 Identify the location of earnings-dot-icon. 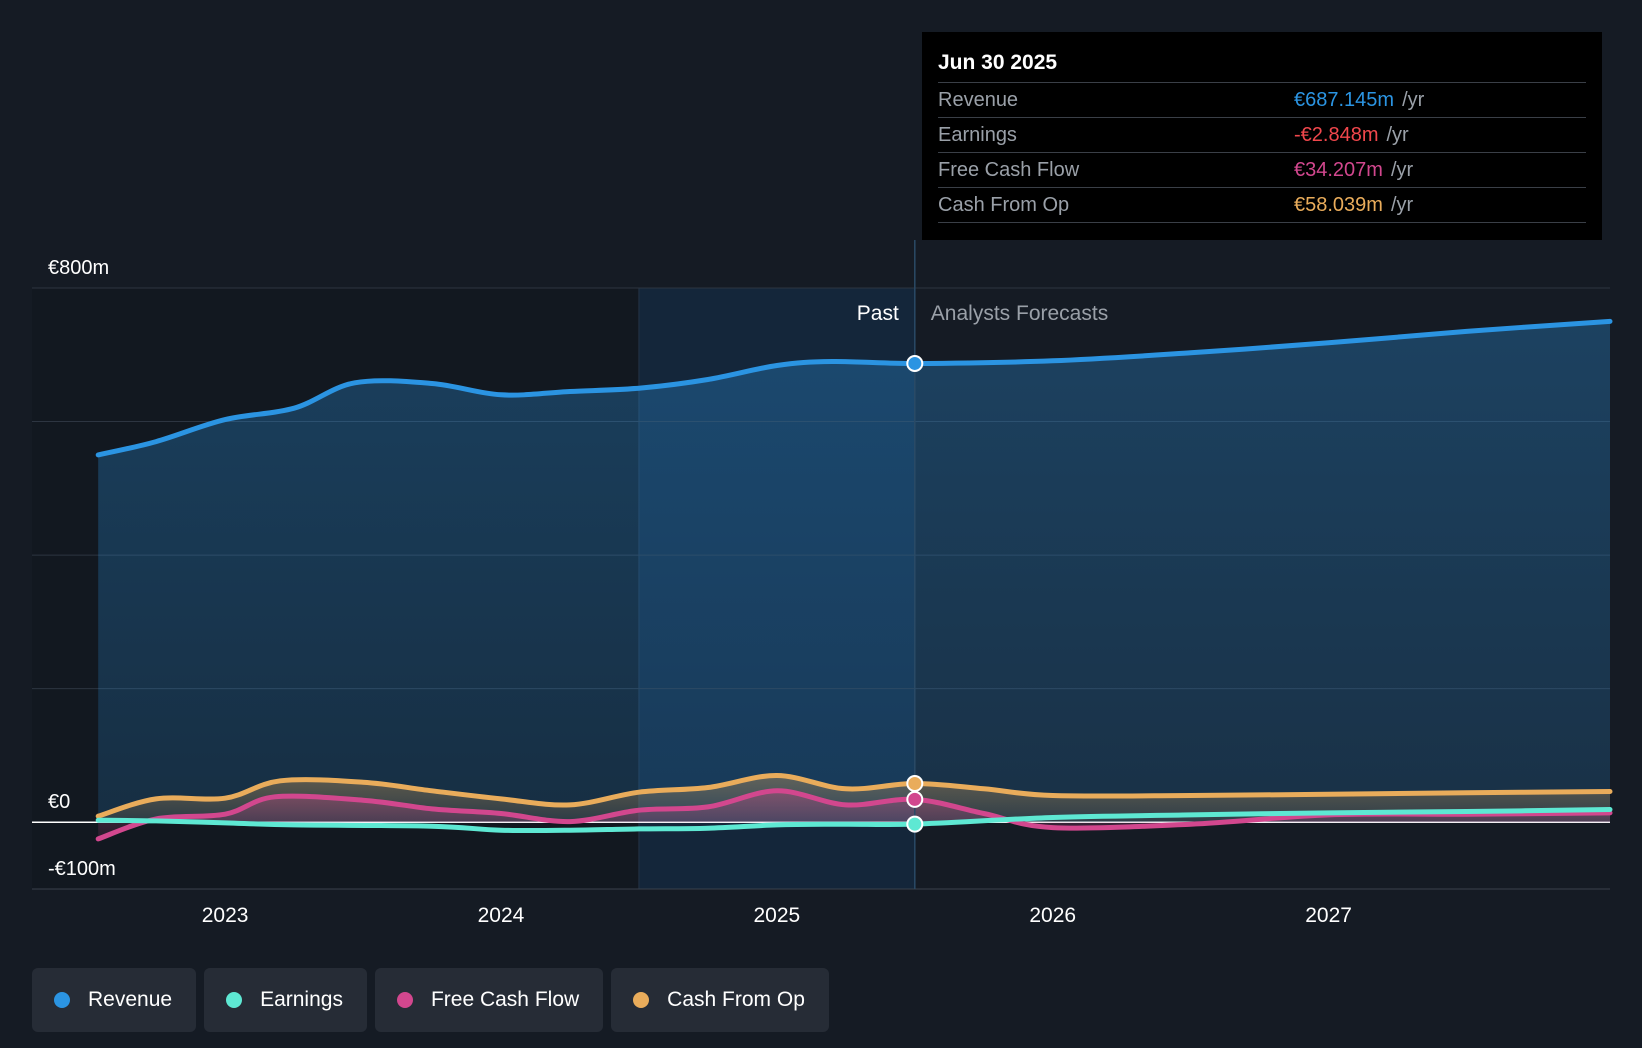
(234, 1000).